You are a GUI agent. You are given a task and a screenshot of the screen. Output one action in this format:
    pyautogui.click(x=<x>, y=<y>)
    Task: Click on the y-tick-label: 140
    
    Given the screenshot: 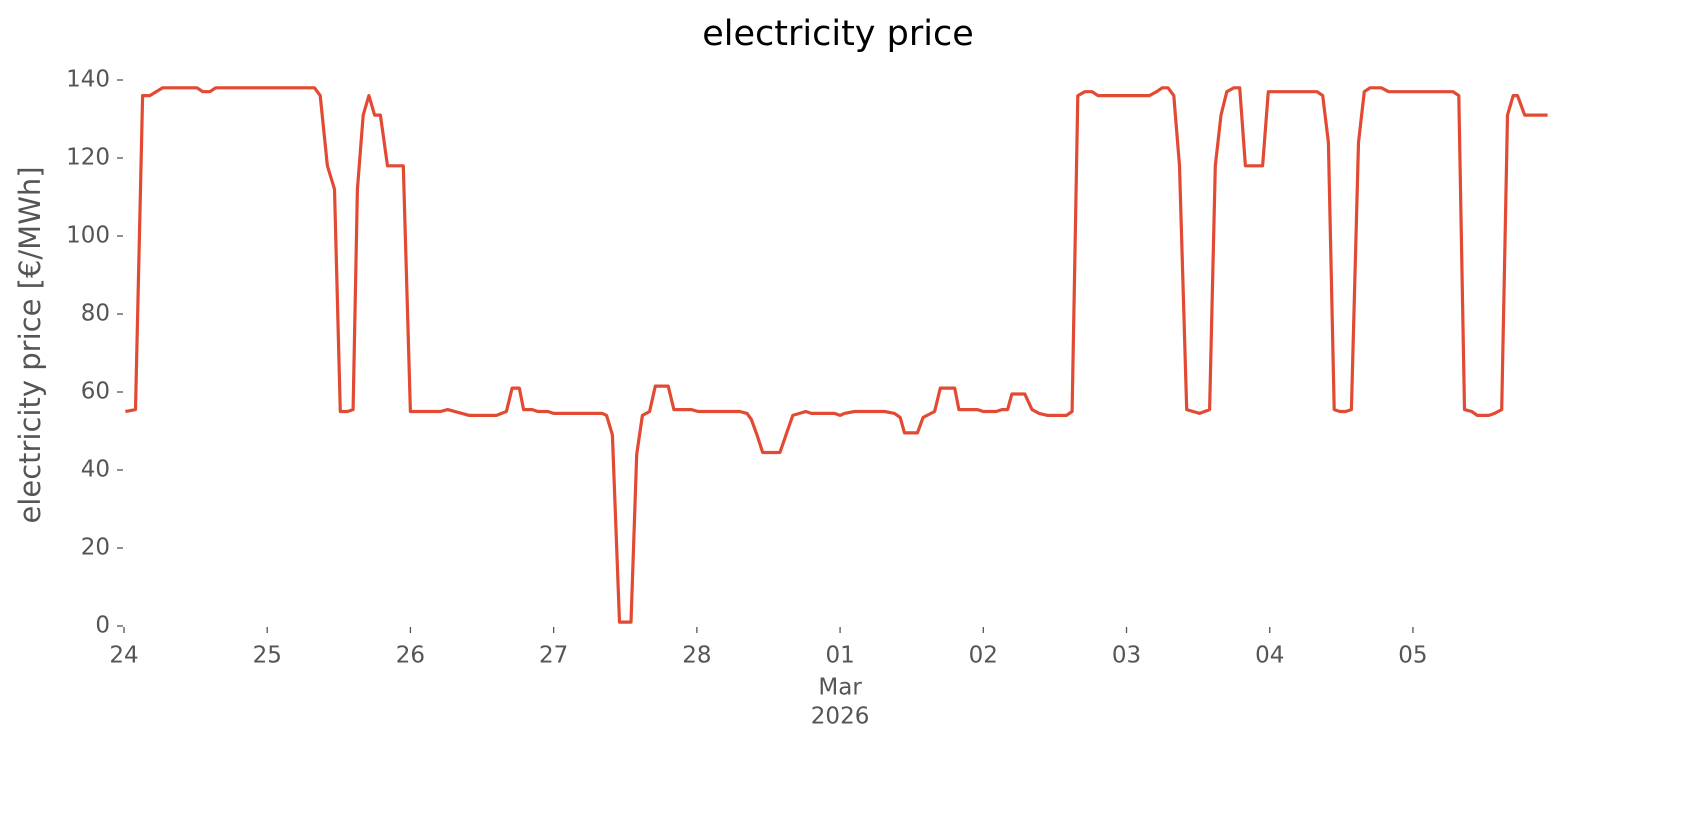 What is the action you would take?
    pyautogui.click(x=88, y=80)
    